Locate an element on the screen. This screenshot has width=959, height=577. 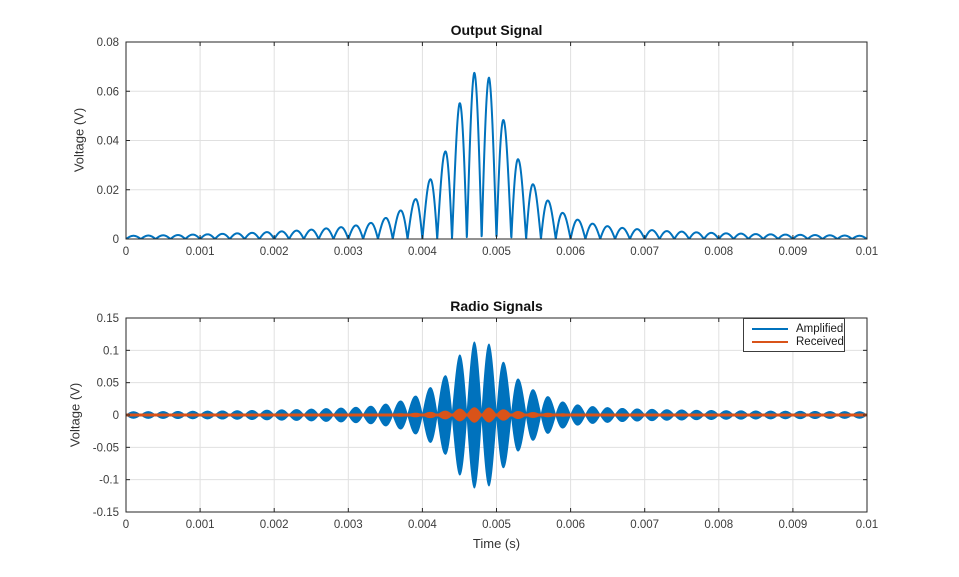
y-tick-label: 0.05 is located at coordinates (108, 384).